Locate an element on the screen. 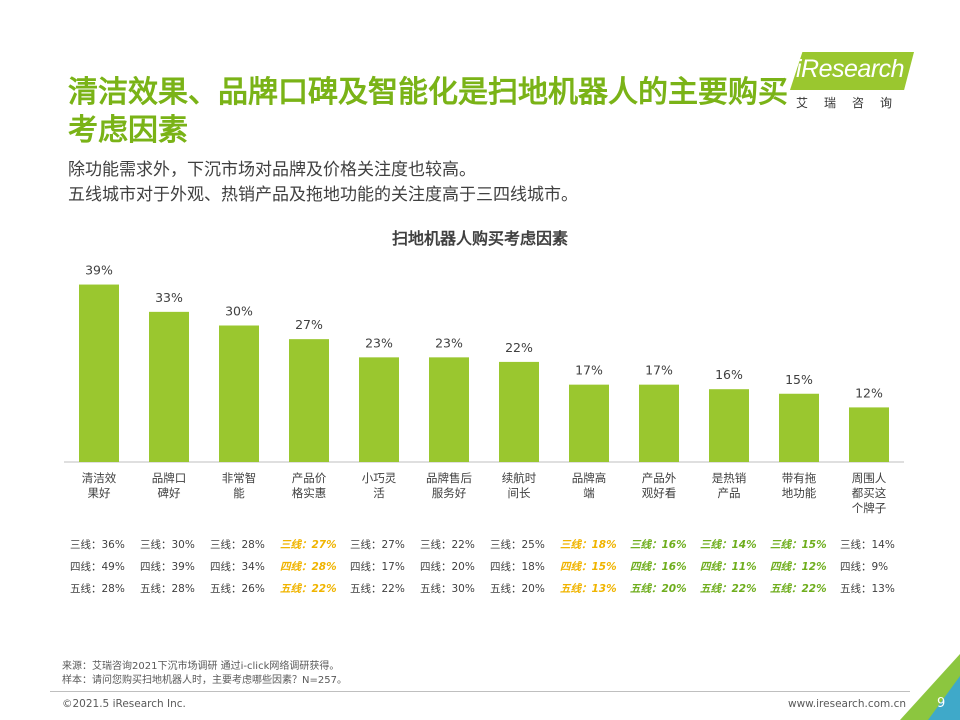 This screenshot has width=960, height=720. breakdown-item: 三线：16% is located at coordinates (658, 545).